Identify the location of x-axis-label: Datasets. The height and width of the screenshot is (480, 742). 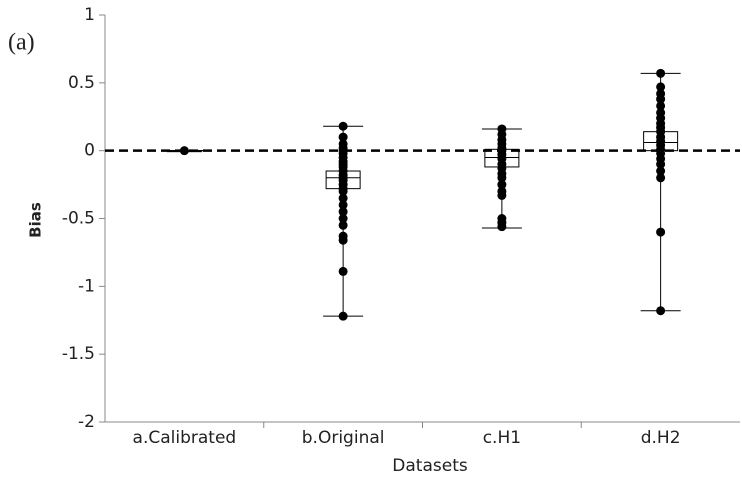
(430, 466).